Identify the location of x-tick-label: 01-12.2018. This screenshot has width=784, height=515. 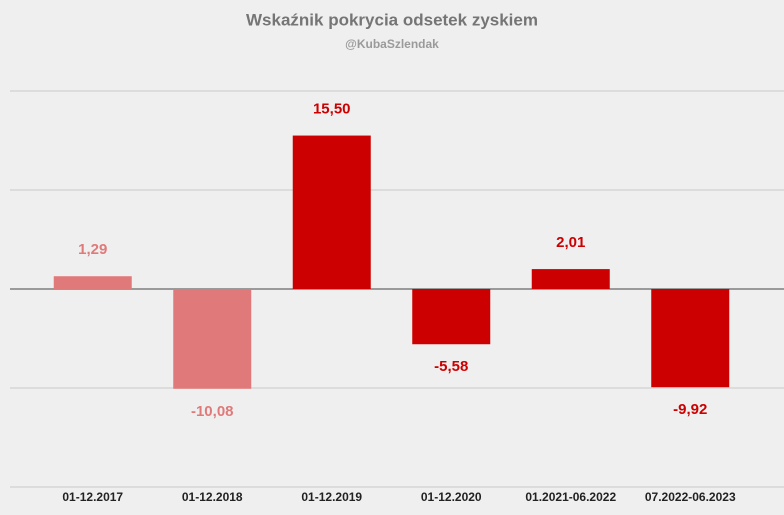
(212, 497).